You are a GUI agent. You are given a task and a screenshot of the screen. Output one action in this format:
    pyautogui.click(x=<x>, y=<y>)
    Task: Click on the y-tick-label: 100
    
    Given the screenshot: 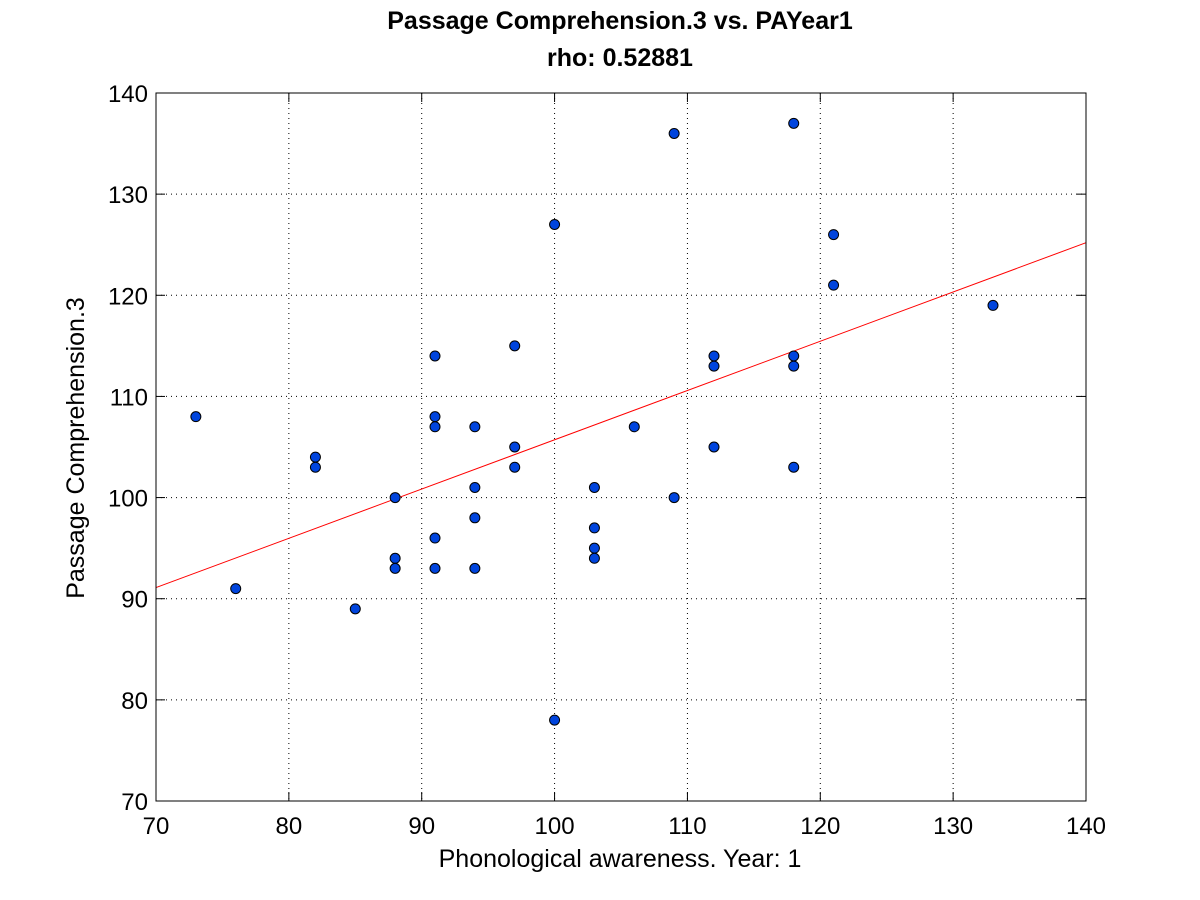 What is the action you would take?
    pyautogui.click(x=128, y=499)
    